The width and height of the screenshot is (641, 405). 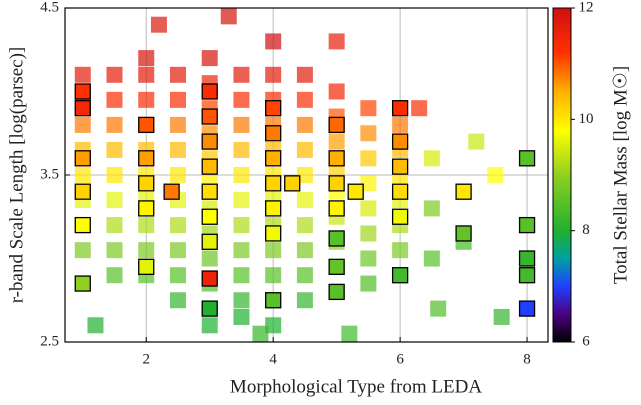 I want to click on colorbar-title: Total Stellar Mass [log M☉], so click(x=620, y=175).